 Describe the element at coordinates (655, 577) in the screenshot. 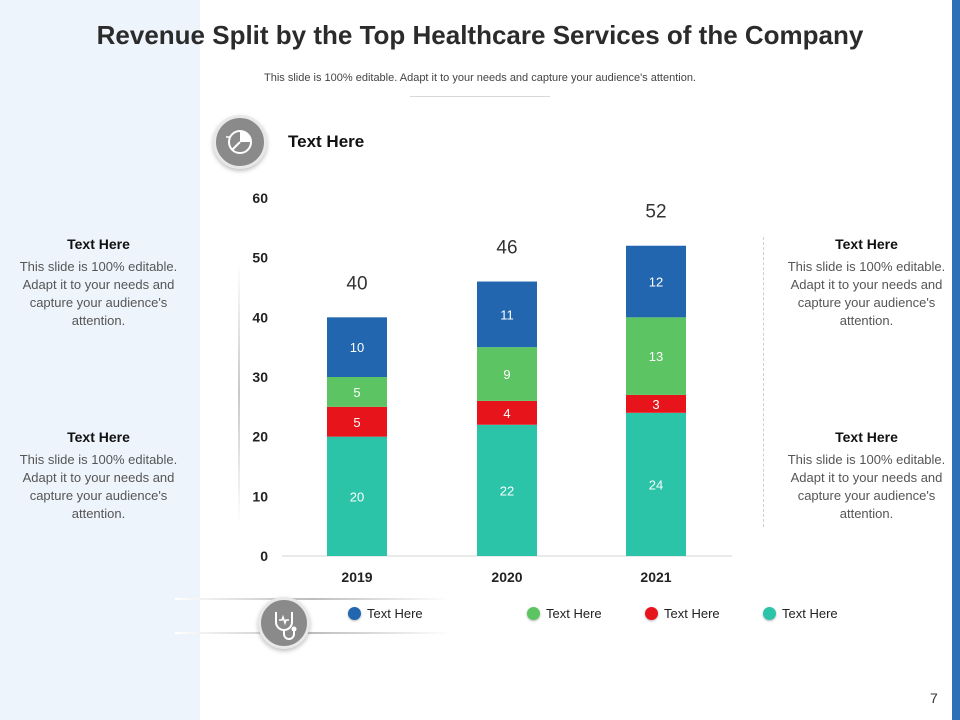

I see `x-tick-label: 2021` at that location.